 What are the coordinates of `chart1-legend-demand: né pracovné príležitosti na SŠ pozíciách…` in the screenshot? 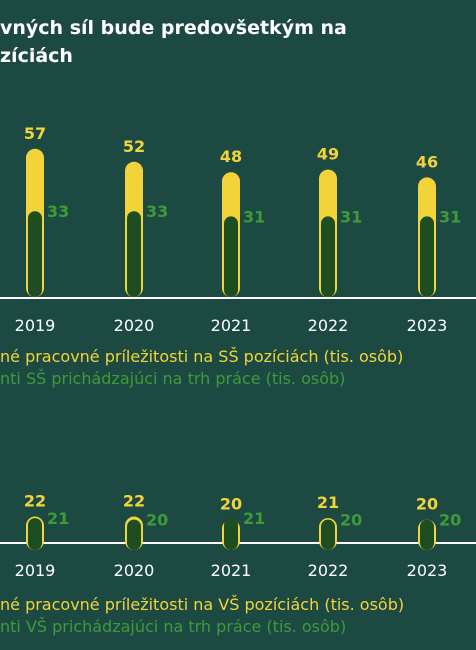 It's located at (202, 356).